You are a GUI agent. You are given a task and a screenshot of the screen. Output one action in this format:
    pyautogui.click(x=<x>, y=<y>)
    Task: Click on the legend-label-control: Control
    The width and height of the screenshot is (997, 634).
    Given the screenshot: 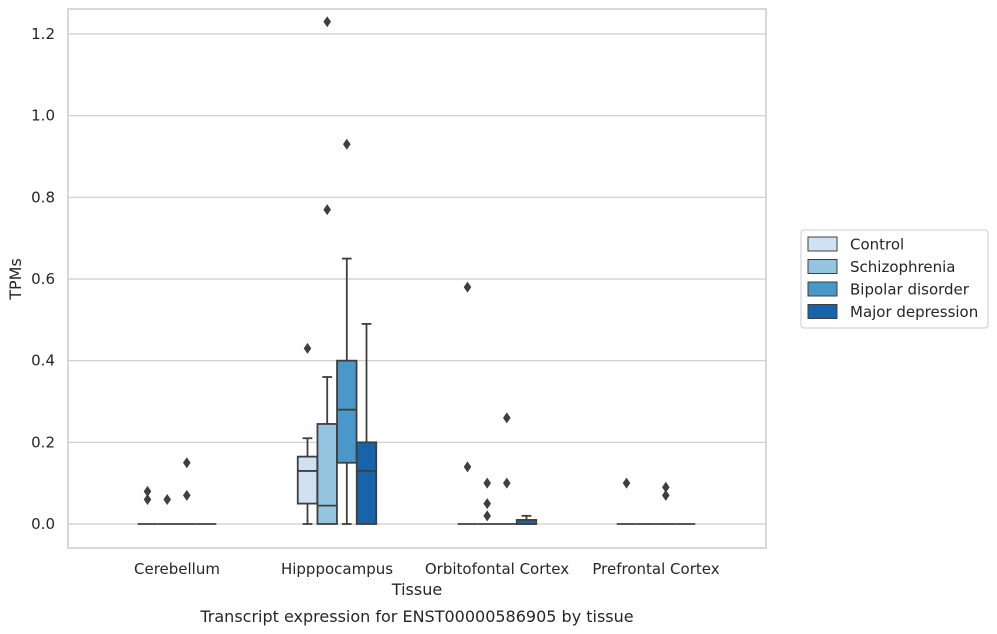 What is the action you would take?
    pyautogui.click(x=877, y=245)
    